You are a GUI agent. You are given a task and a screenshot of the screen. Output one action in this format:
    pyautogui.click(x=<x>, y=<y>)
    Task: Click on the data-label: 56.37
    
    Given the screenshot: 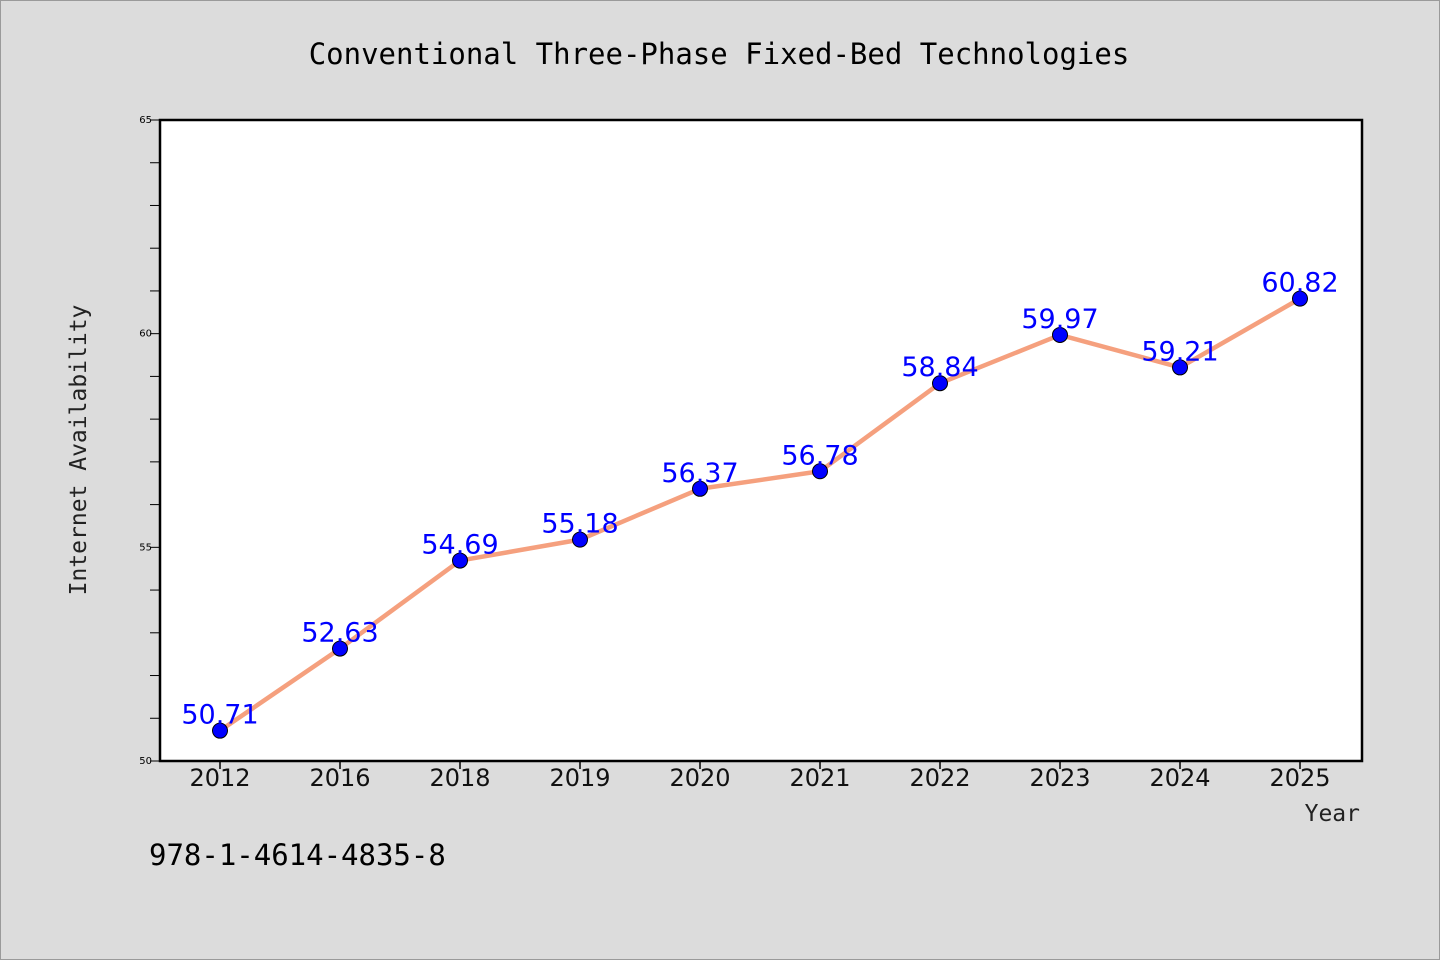 What is the action you would take?
    pyautogui.click(x=699, y=473)
    